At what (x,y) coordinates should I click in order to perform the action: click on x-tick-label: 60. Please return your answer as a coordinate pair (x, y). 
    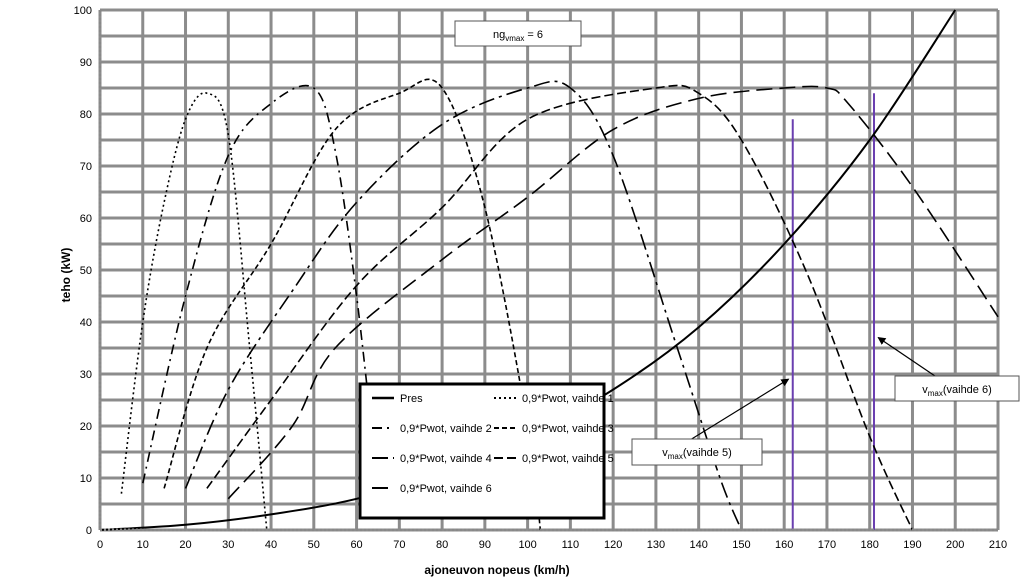
    Looking at the image, I should click on (356, 545).